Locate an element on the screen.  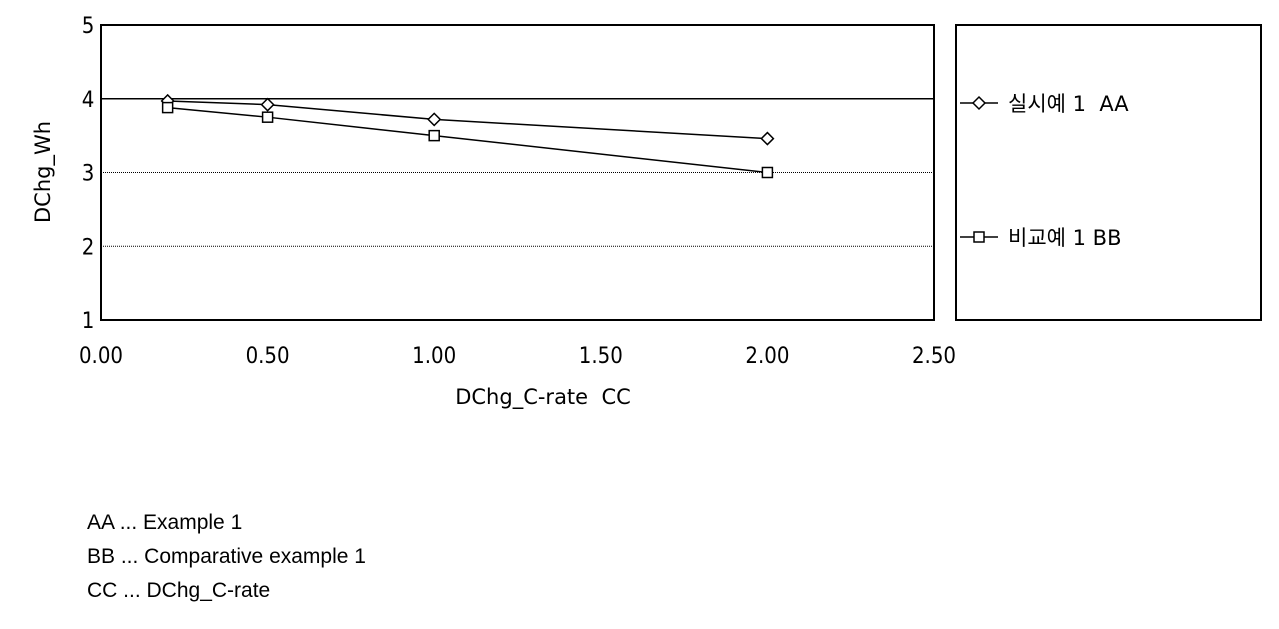
legend-label-example: 실시예 1 AA is located at coordinates (1068, 104).